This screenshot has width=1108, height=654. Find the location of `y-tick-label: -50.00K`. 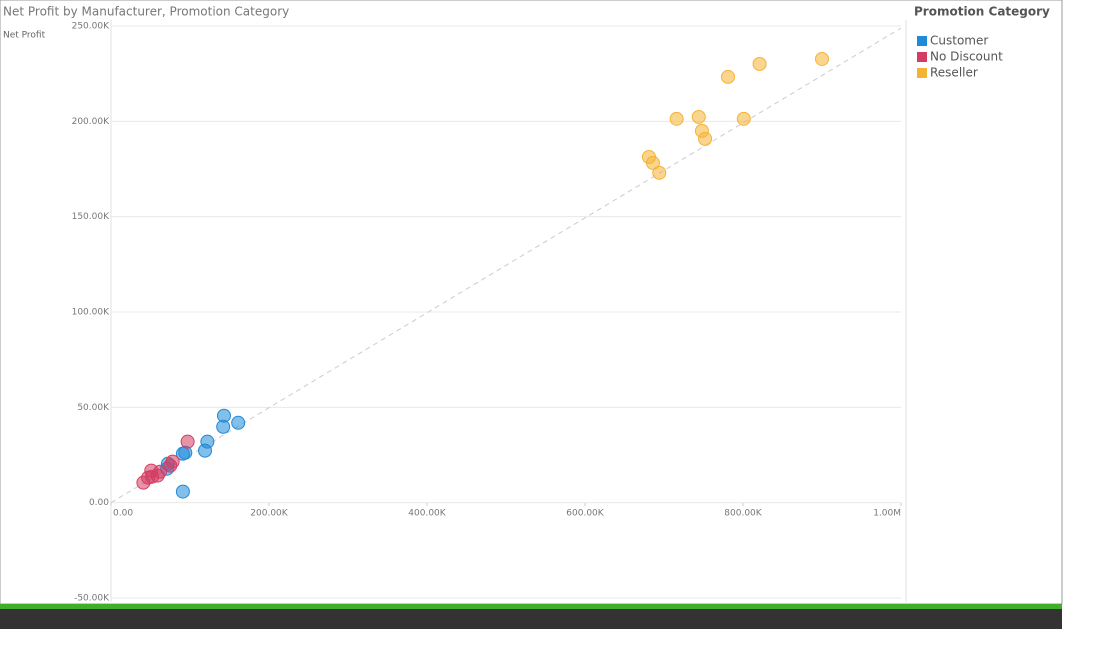

y-tick-label: -50.00K is located at coordinates (92, 599).